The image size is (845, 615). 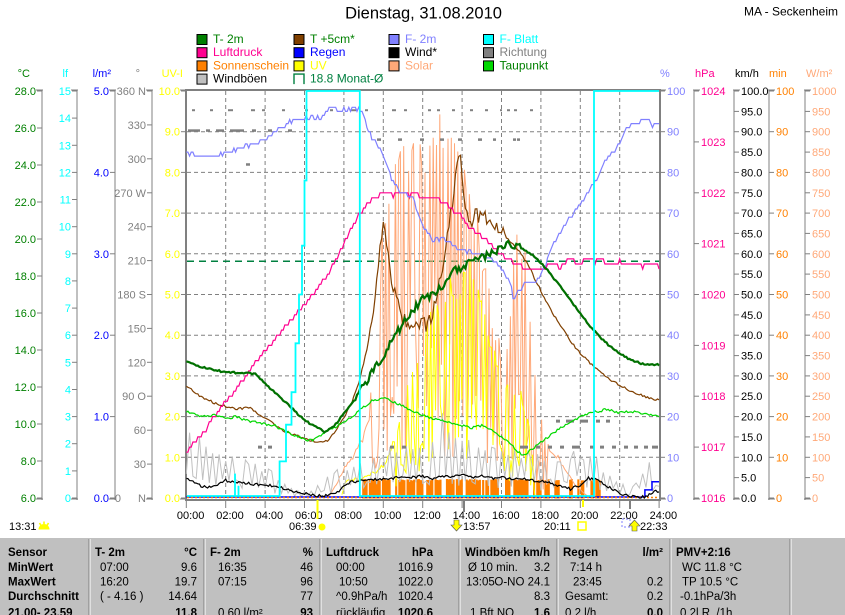 I want to click on svg-text: Wind*, so click(x=421, y=52).